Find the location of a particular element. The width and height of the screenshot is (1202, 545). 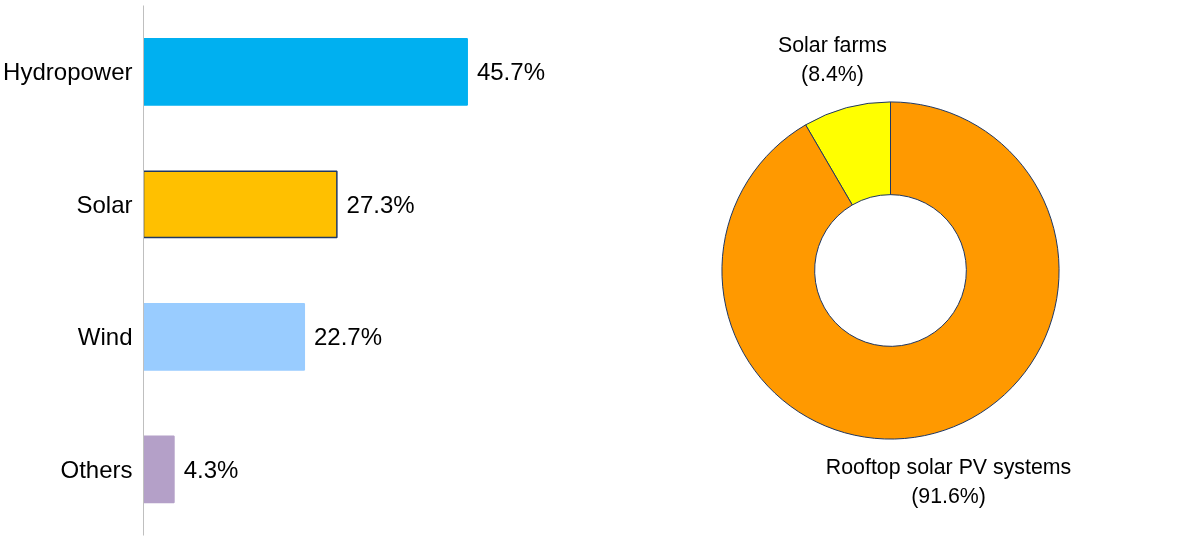

data-label: (91.6%) is located at coordinates (948, 495).